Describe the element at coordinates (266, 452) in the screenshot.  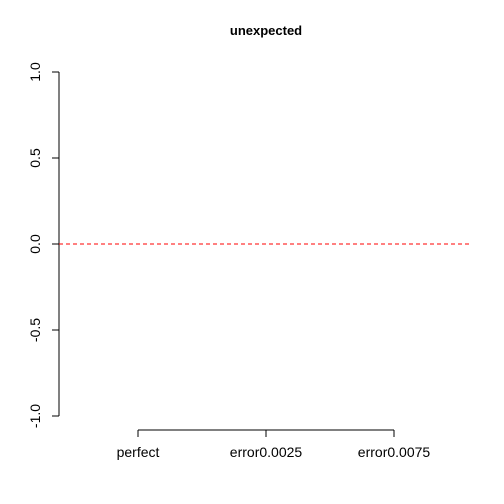
I see `x-tick-label: error0.0025` at that location.